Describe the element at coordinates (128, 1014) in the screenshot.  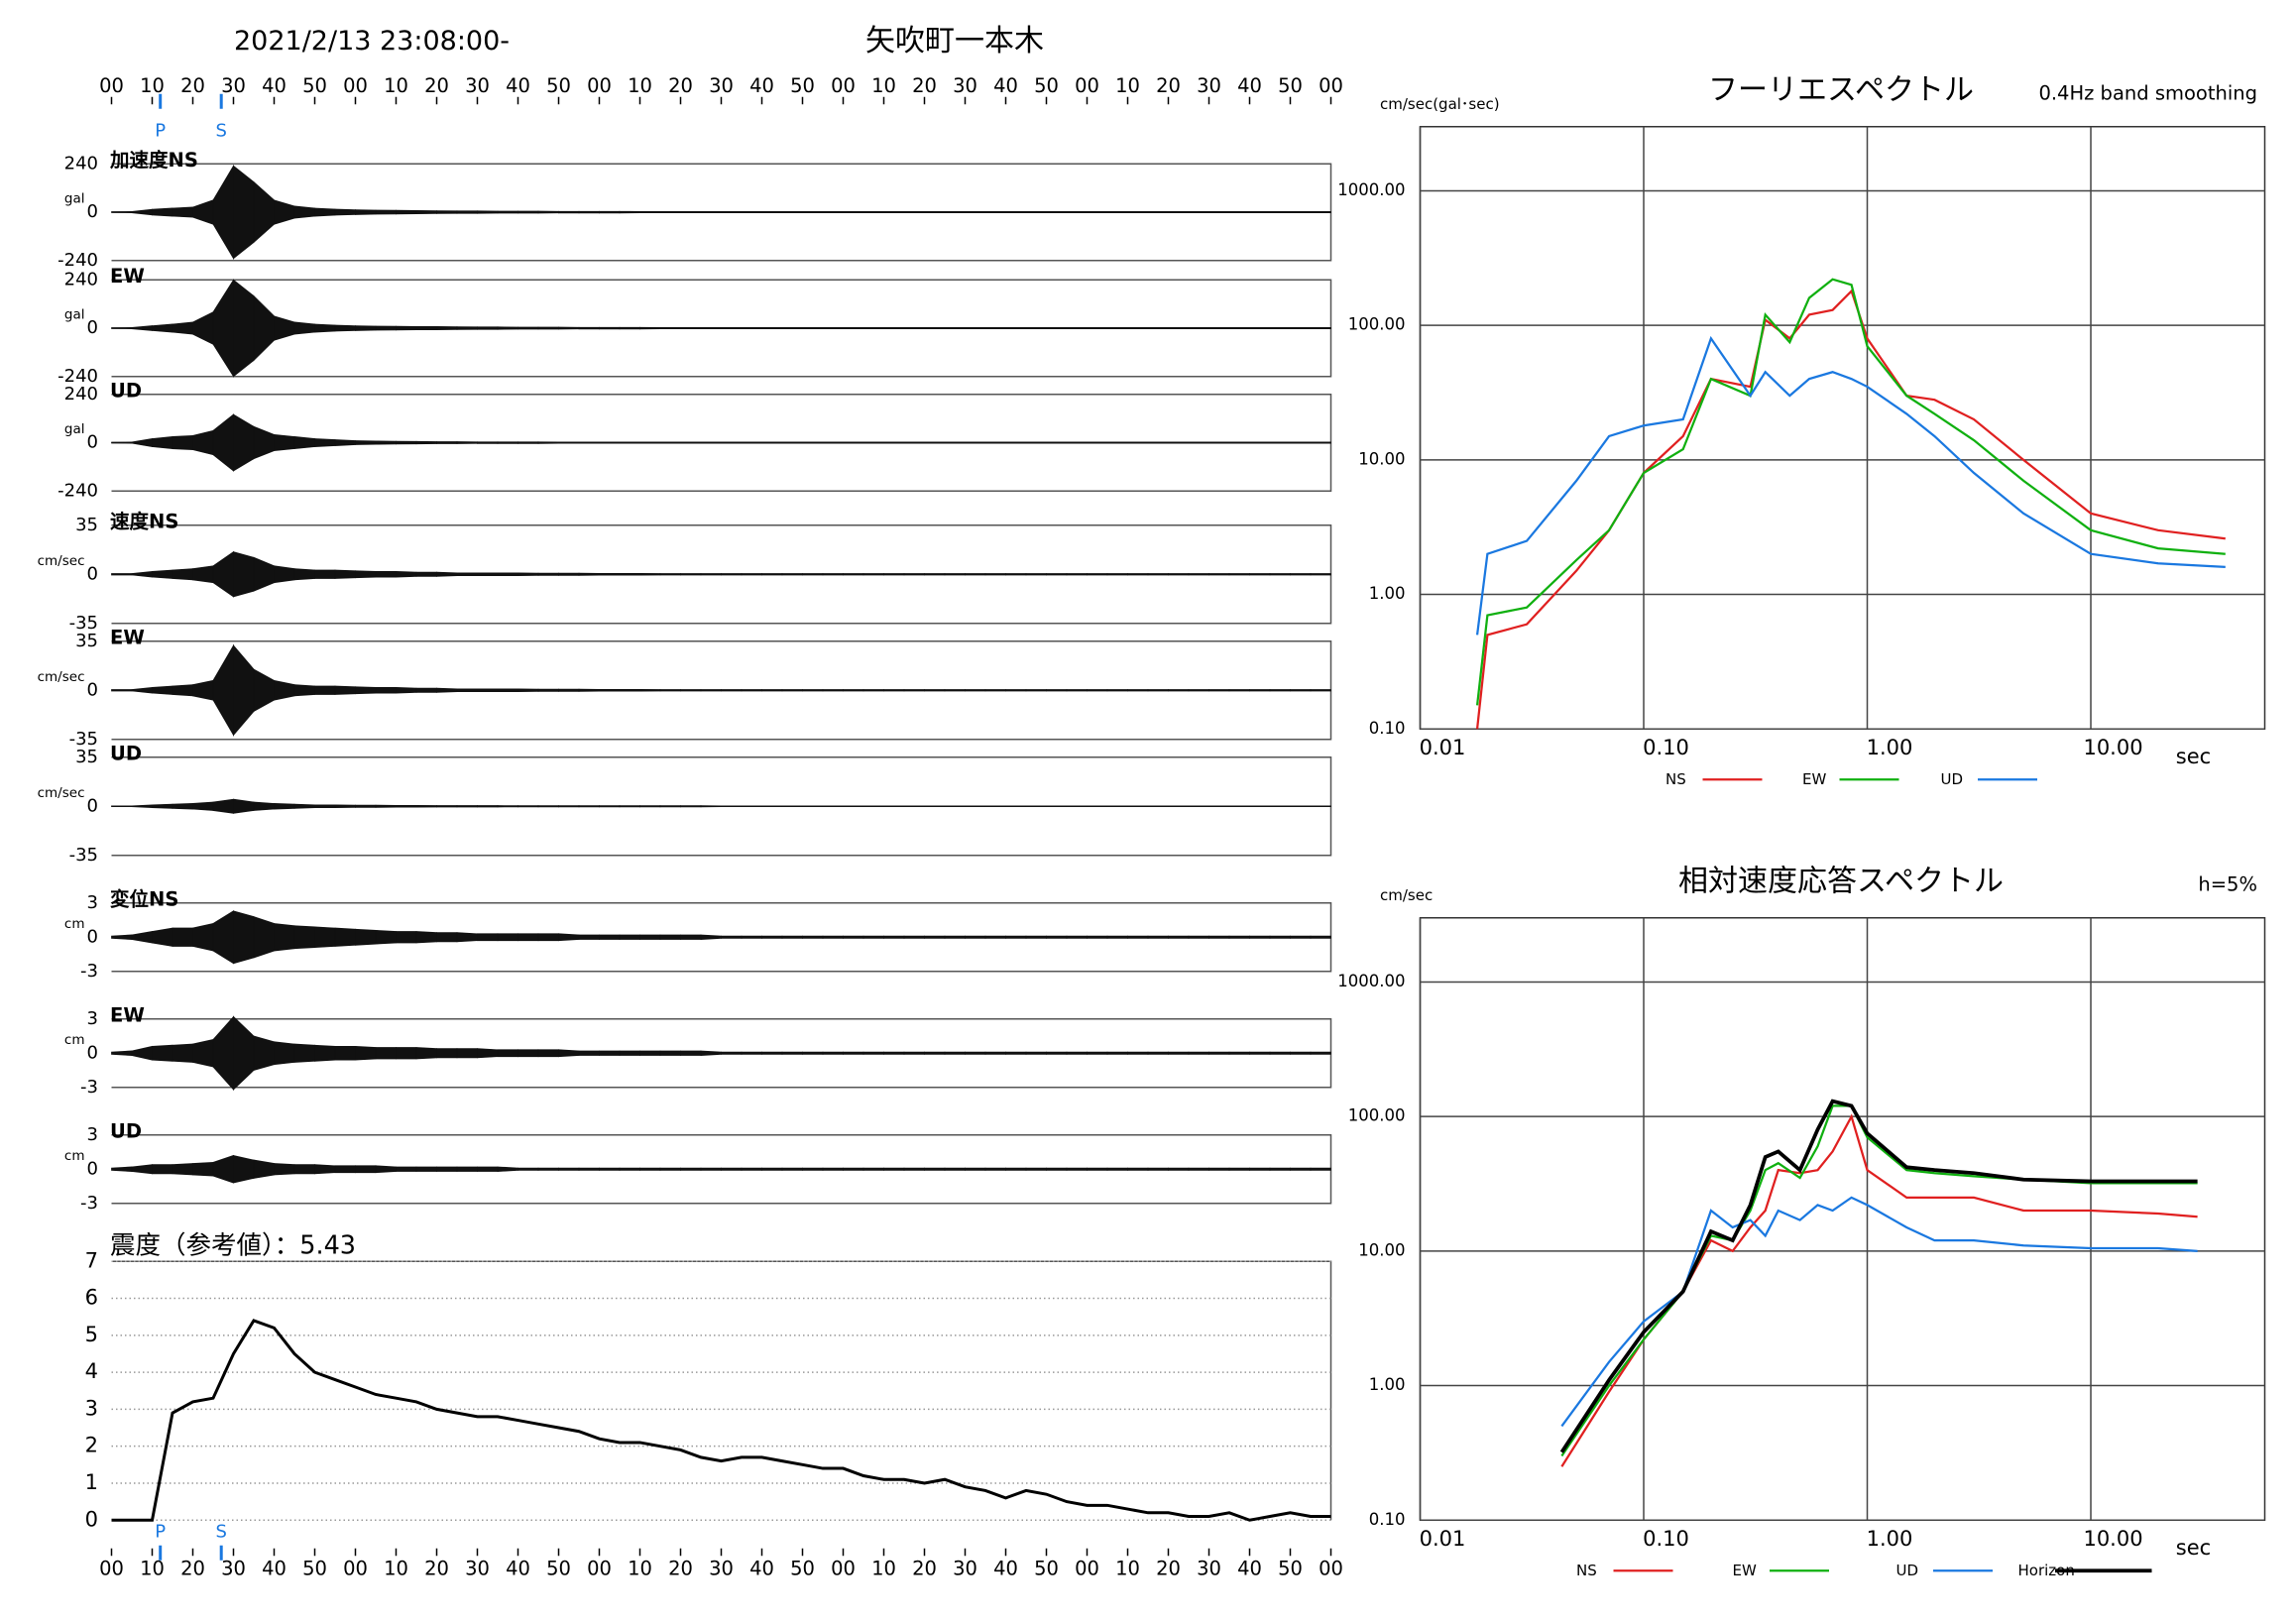
I see `panel-label: EW` at that location.